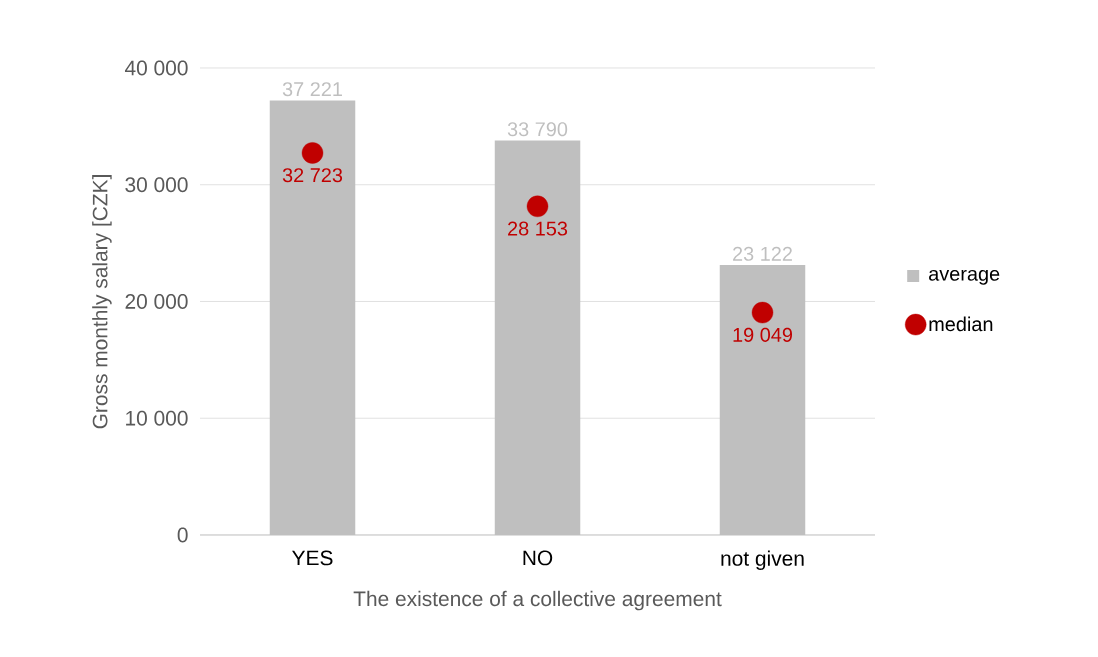  What do you see at coordinates (157, 418) in the screenshot?
I see `y-tick-label: 10 000` at bounding box center [157, 418].